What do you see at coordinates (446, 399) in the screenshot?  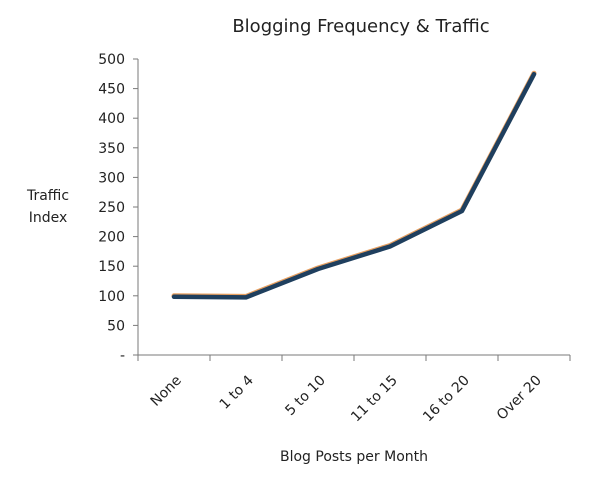 I see `x-tick-label: 16 to 20` at bounding box center [446, 399].